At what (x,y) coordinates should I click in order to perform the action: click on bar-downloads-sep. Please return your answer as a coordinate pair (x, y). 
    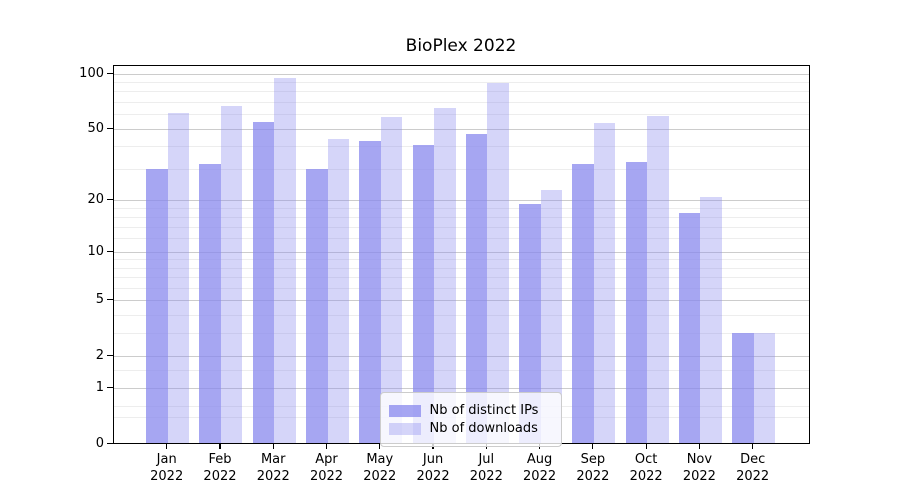
    Looking at the image, I should click on (604, 283).